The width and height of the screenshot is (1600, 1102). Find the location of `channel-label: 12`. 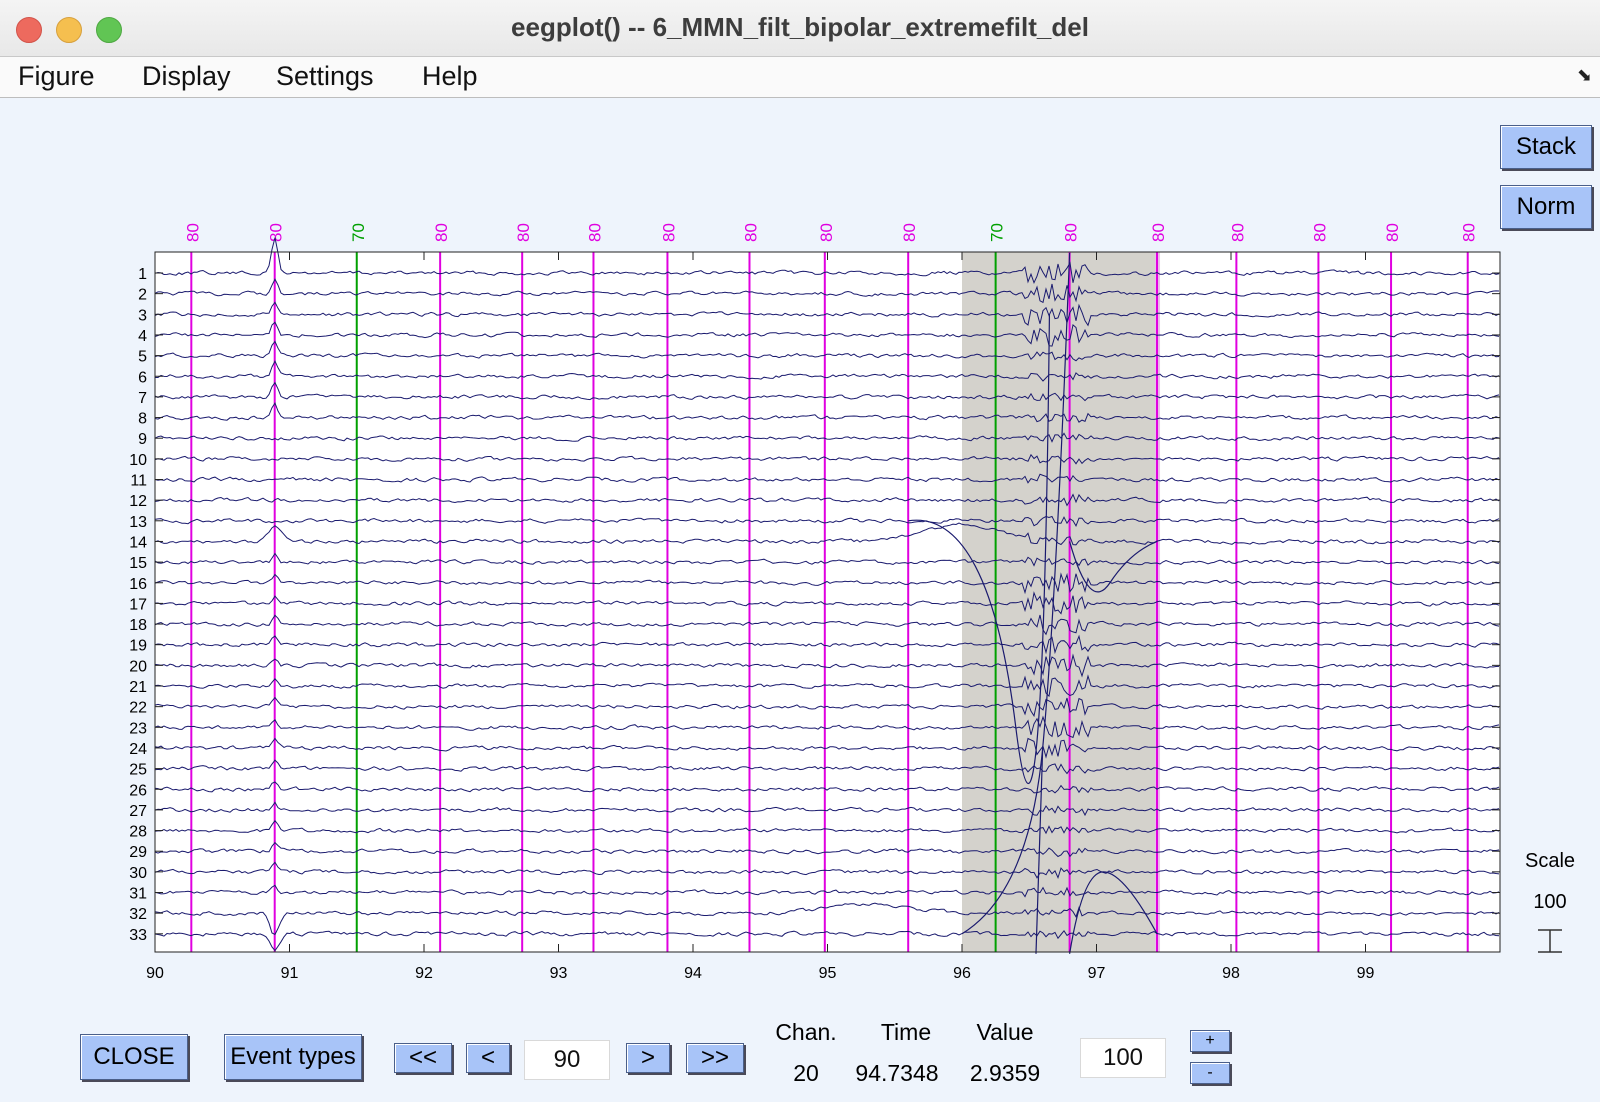

channel-label: 12 is located at coordinates (138, 501).